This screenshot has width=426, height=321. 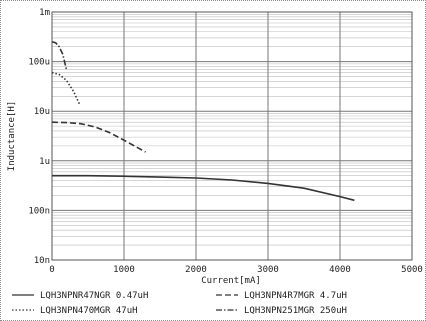 What do you see at coordinates (44, 162) in the screenshot?
I see `y-tick-label: 1u` at bounding box center [44, 162].